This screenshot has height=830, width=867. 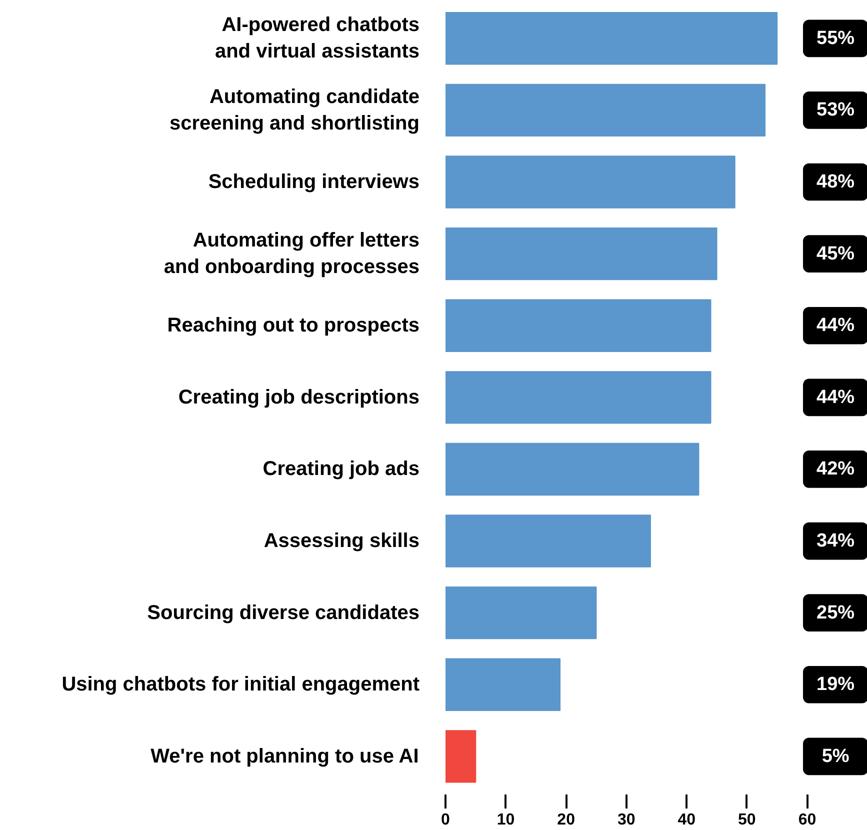 I want to click on x-tick-label: 10, so click(x=505, y=820).